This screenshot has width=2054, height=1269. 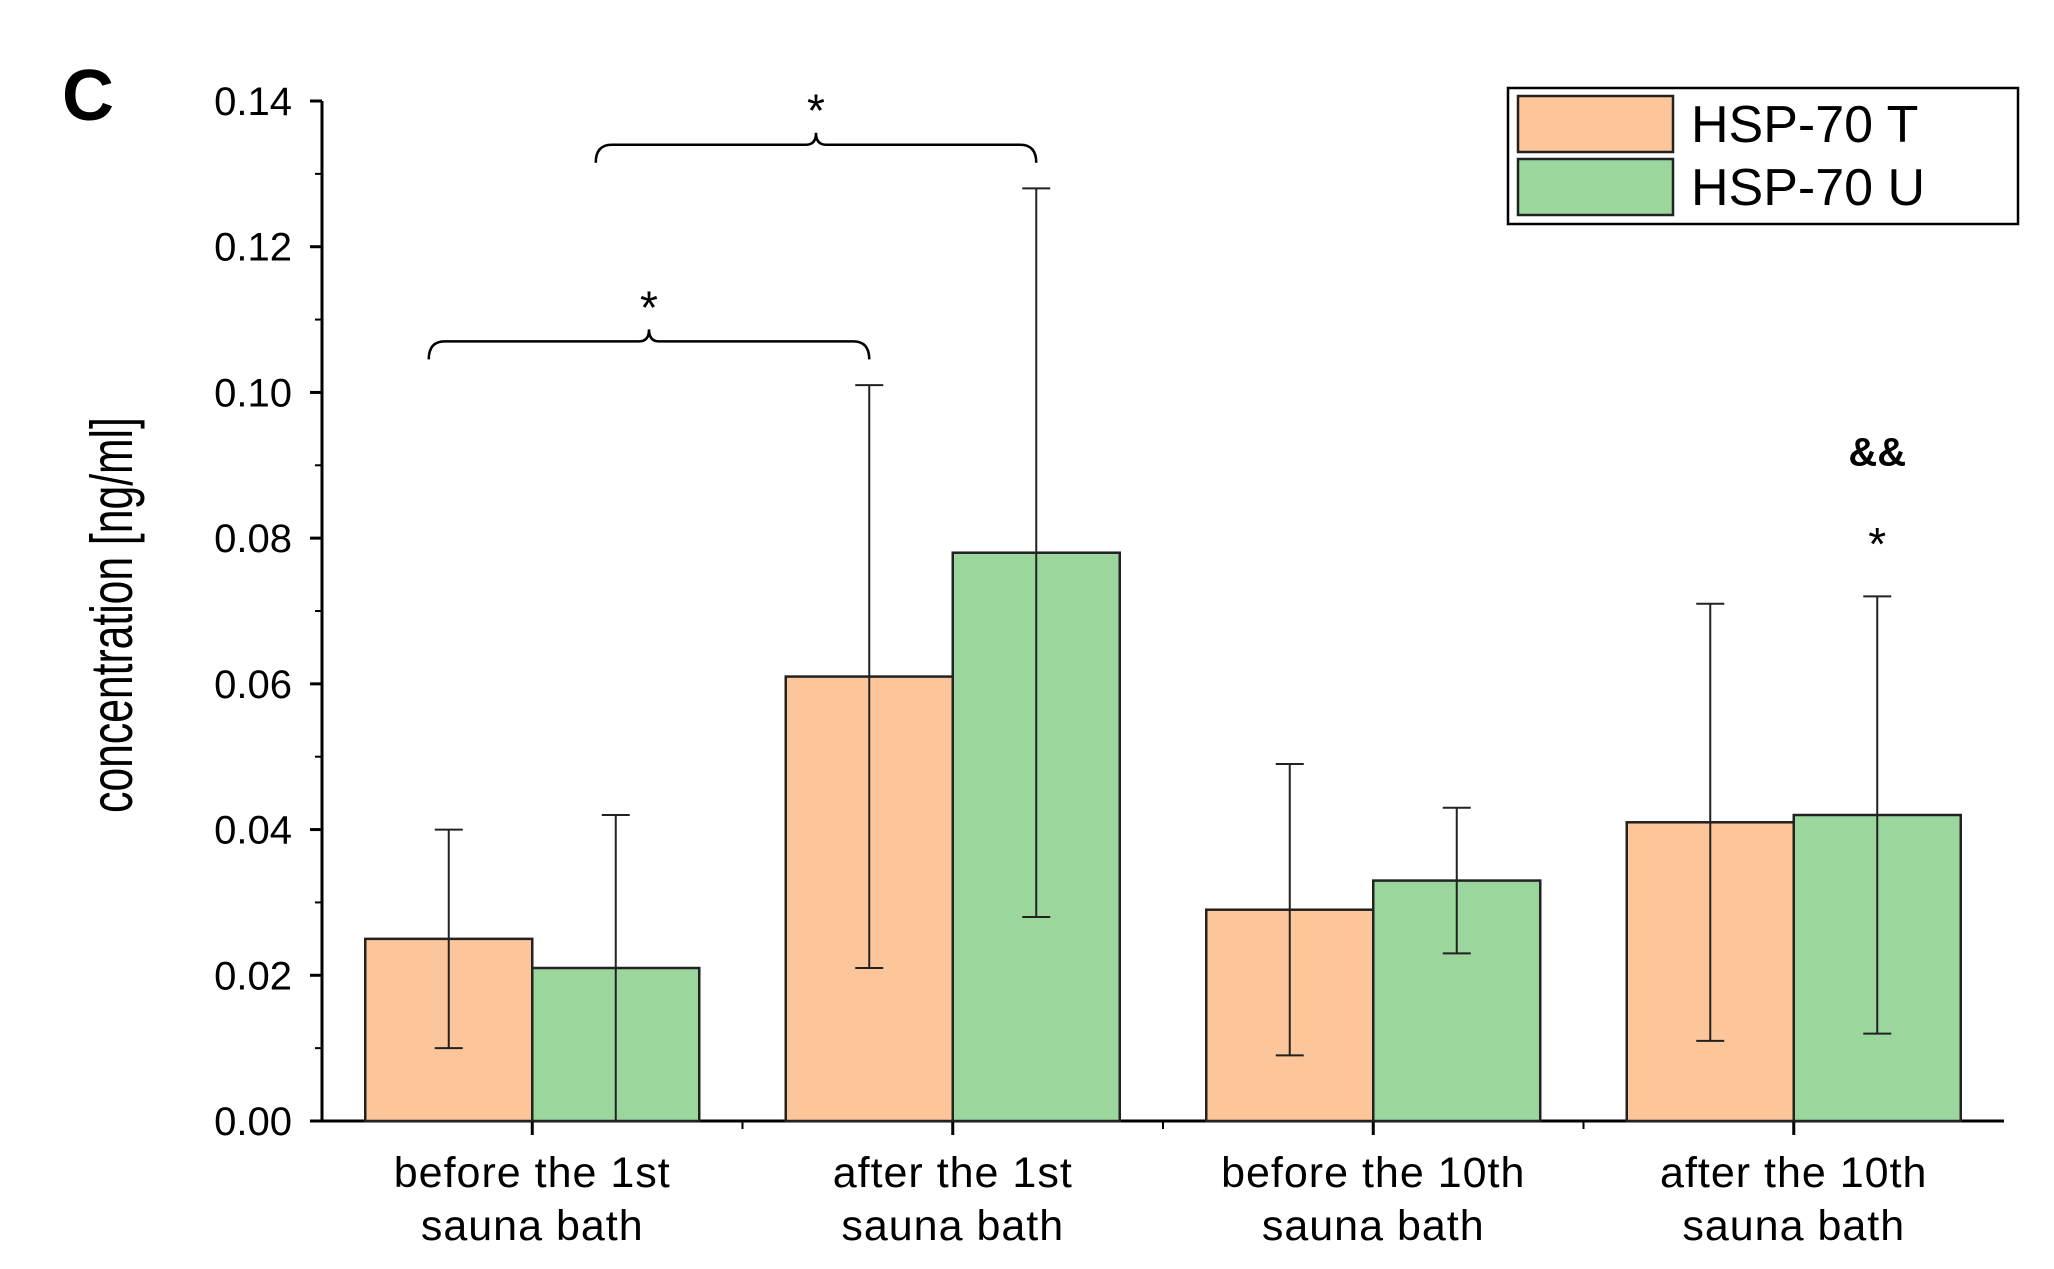 What do you see at coordinates (88, 96) in the screenshot?
I see `panel-letter: C` at bounding box center [88, 96].